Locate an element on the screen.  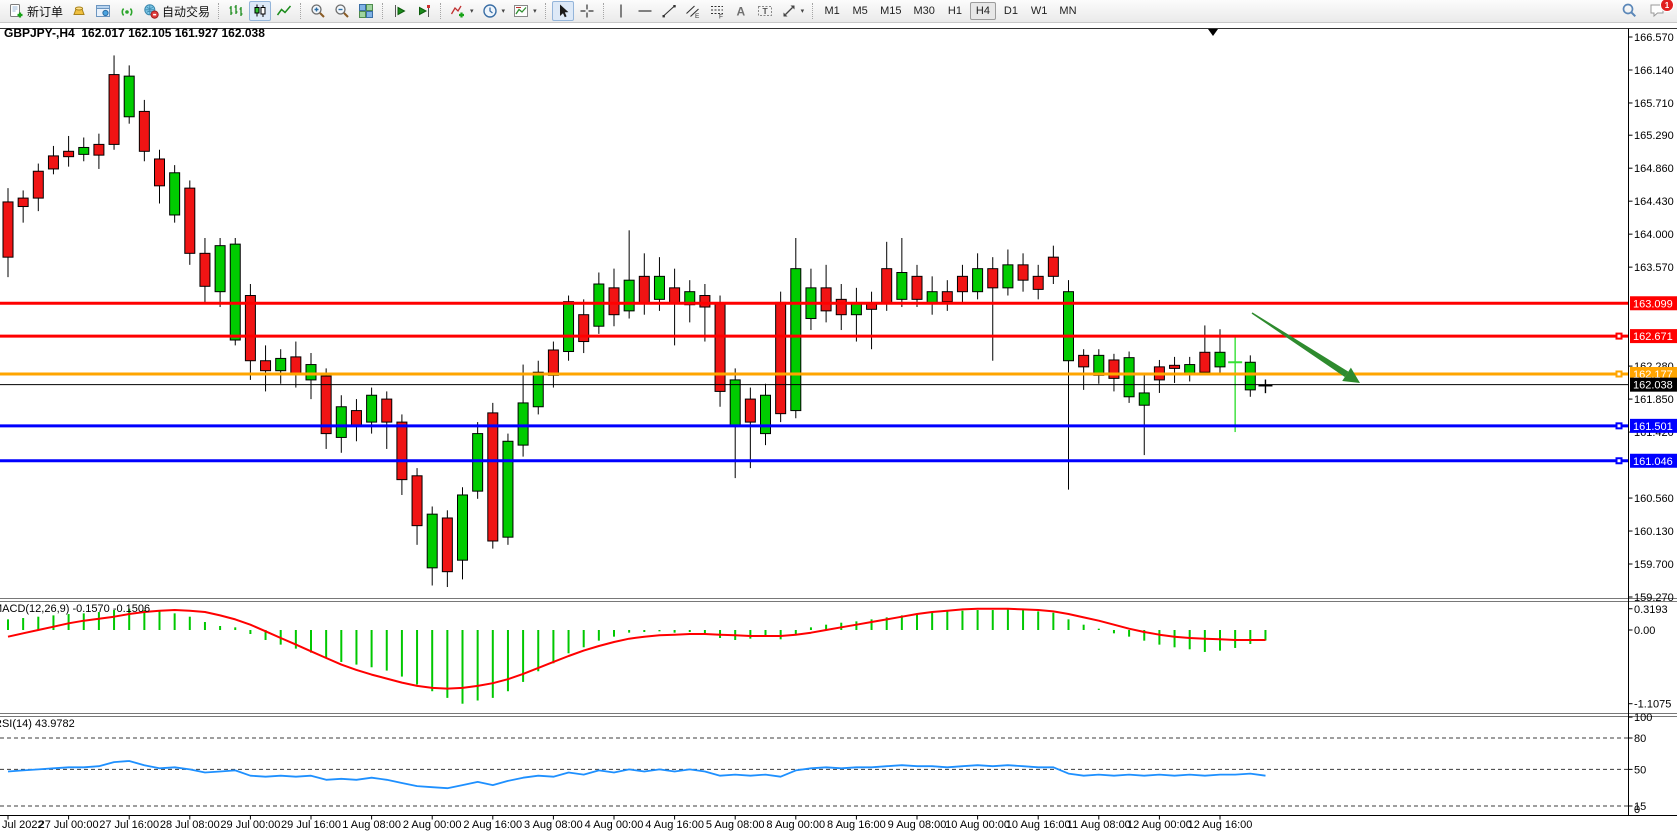
vertical-line-icon is located at coordinates (621, 11).